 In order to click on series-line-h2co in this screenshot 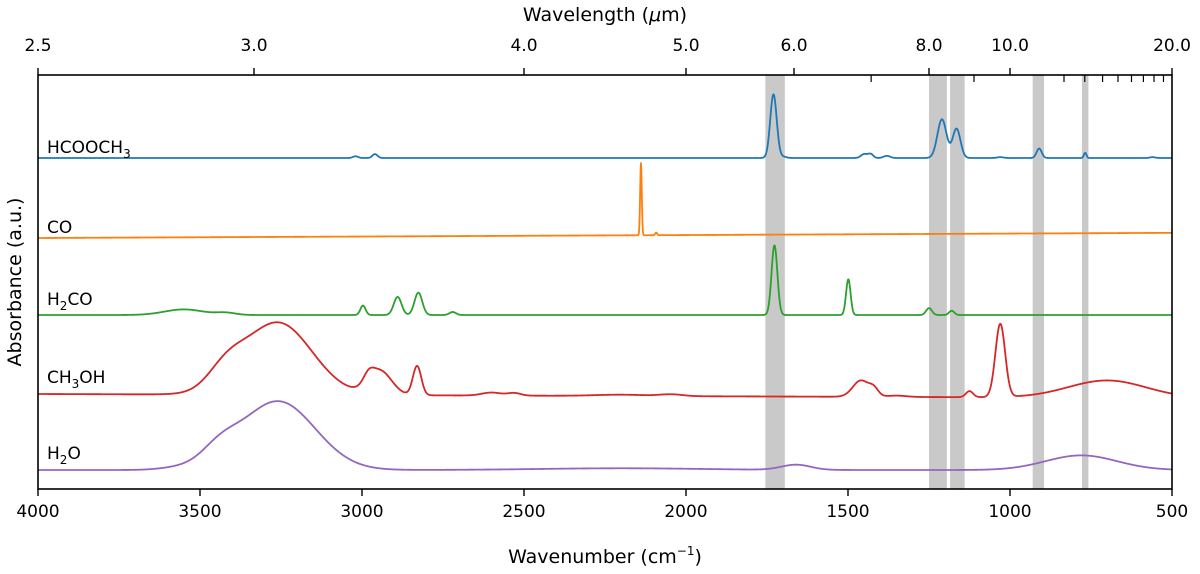, I will do `click(605, 280)`.